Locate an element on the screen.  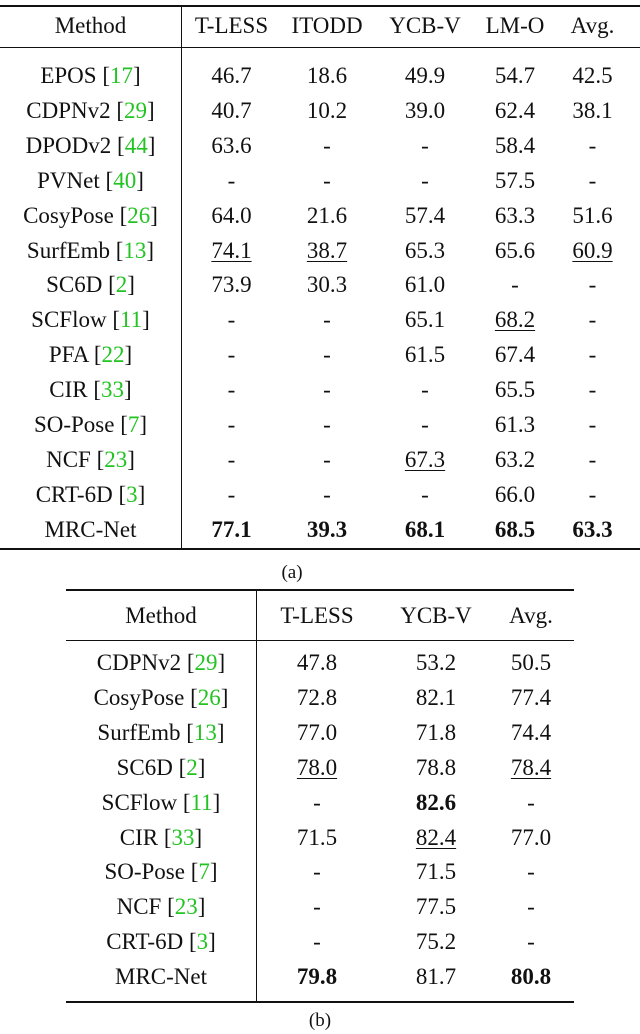
score-cell: 57.5 is located at coordinates (515, 181).